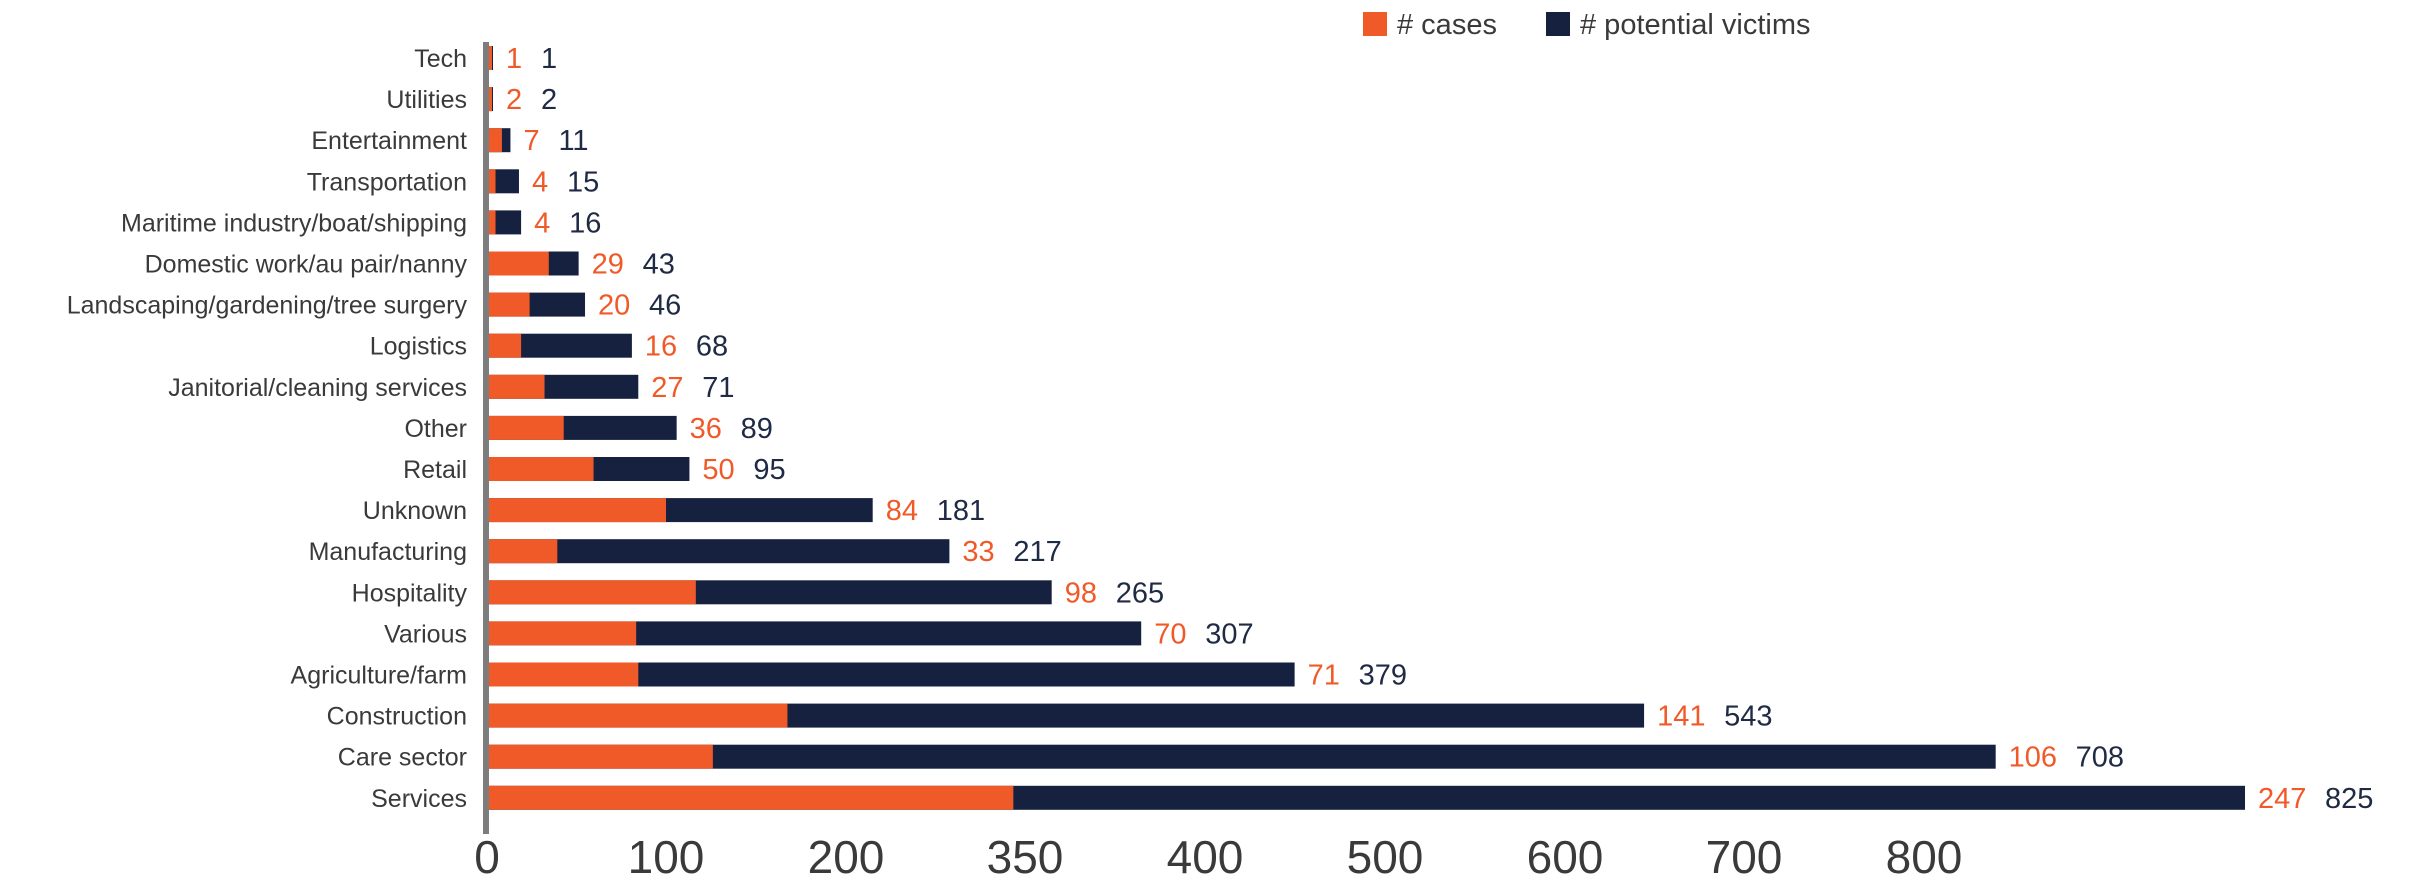  I want to click on category-label: Domestic work/au pair/nanny, so click(306, 265).